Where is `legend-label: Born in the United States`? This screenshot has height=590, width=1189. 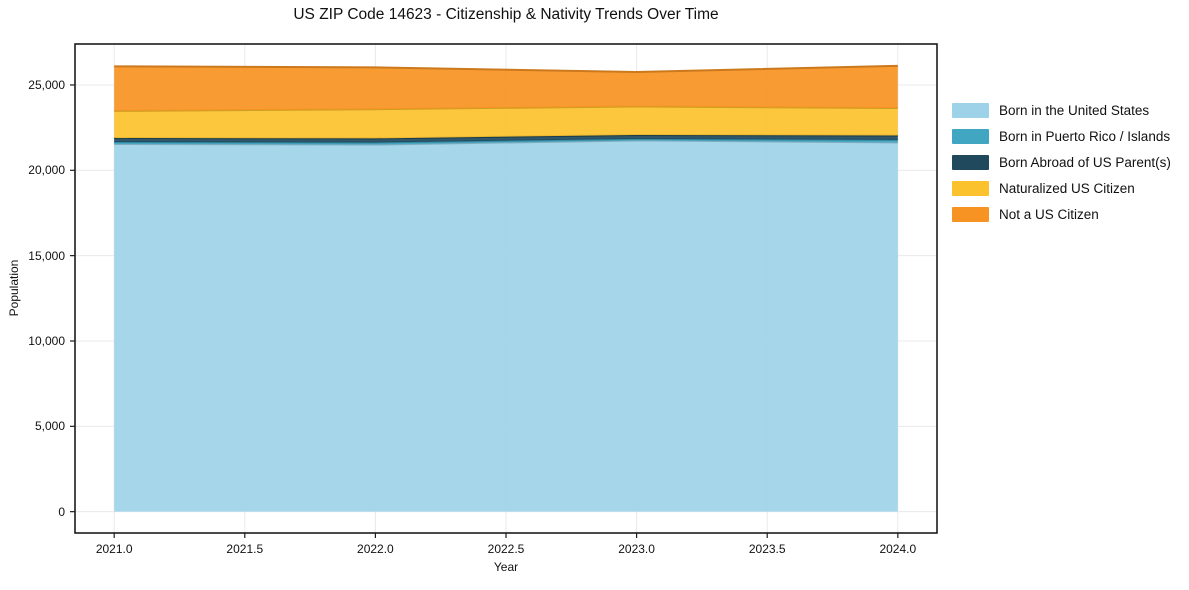
legend-label: Born in the United States is located at coordinates (1074, 110).